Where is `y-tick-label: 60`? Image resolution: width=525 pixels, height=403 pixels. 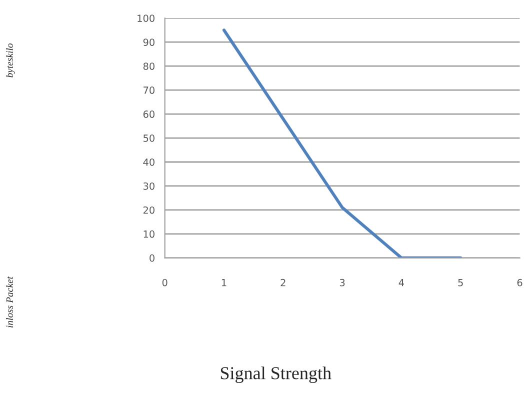 y-tick-label: 60 is located at coordinates (148, 114).